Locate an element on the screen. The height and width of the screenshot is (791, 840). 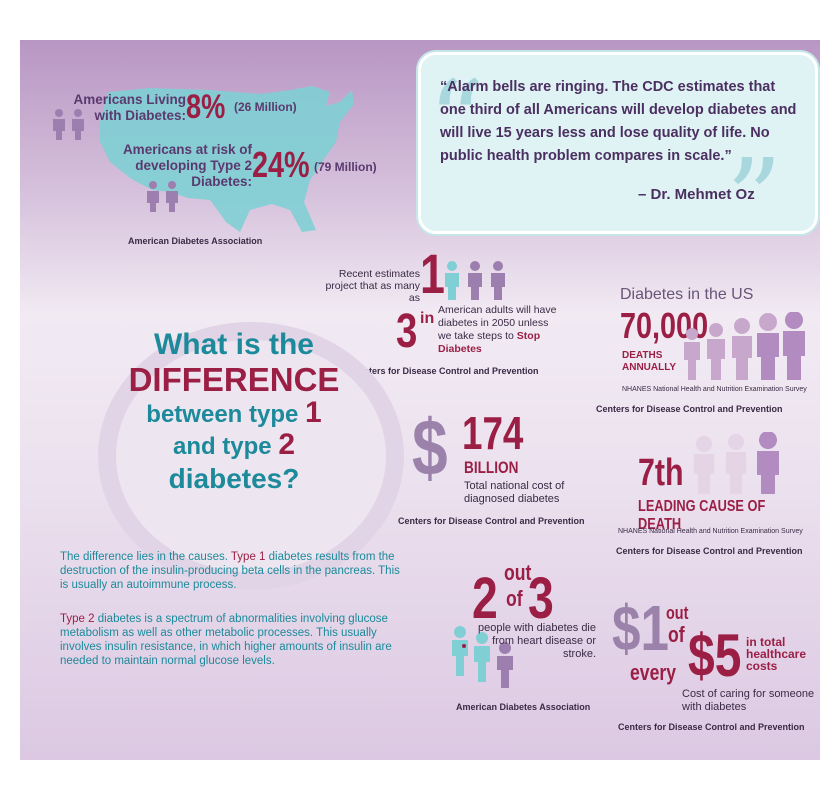
heart-denominator: 3 is located at coordinates (541, 598).